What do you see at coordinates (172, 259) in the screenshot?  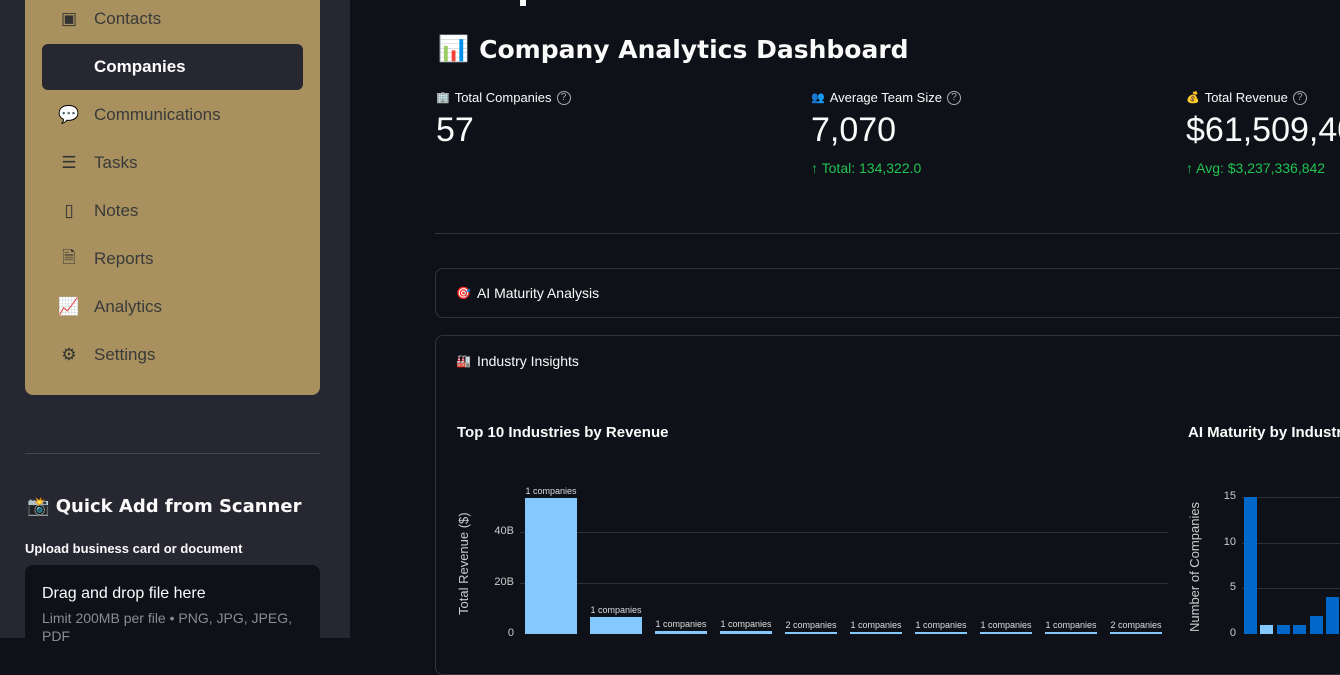 I see `sidebar-item-reports: 🗎 Reports` at bounding box center [172, 259].